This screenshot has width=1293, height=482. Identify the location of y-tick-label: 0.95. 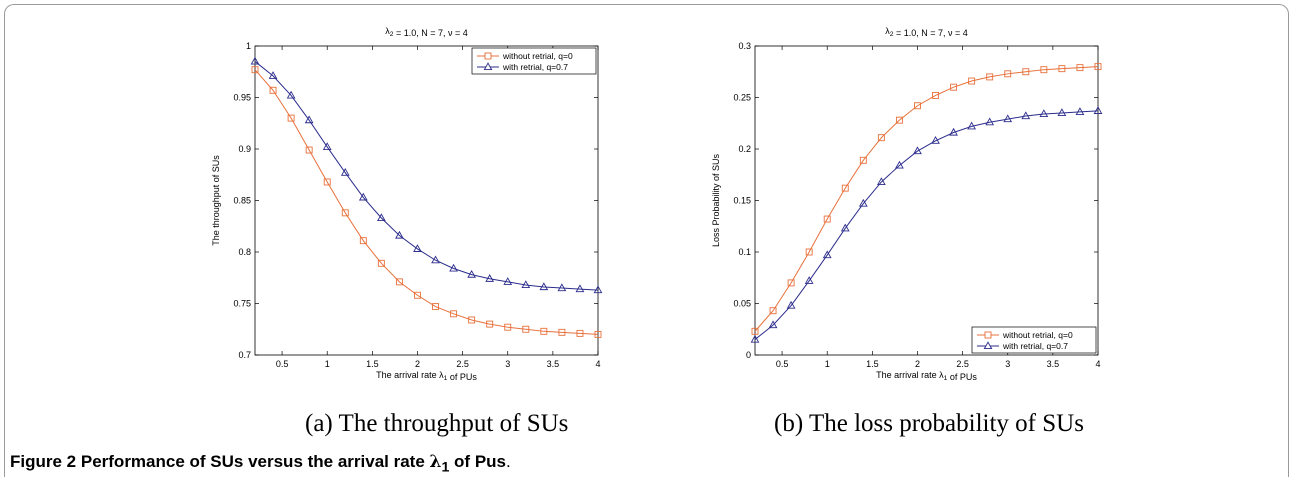
(242, 98).